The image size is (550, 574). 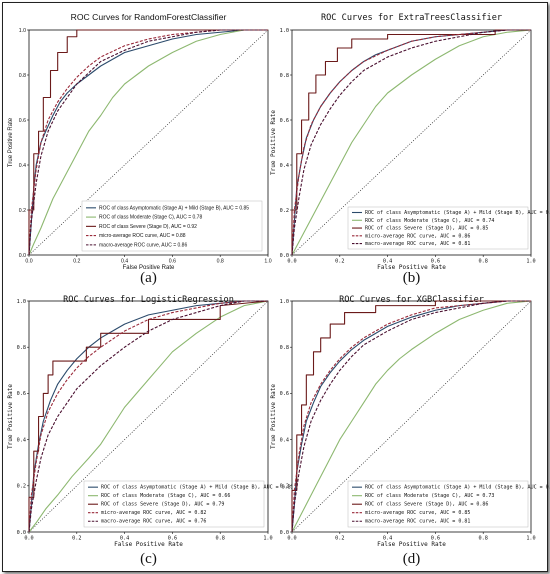 What do you see at coordinates (412, 278) in the screenshot?
I see `panel-label: (b)` at bounding box center [412, 278].